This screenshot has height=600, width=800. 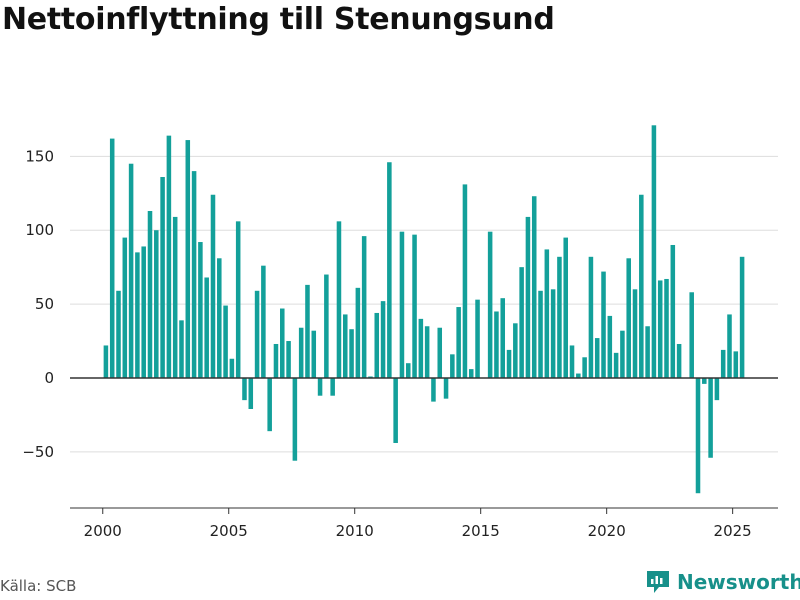 I want to click on y-tick-label: 100, so click(x=39, y=230).